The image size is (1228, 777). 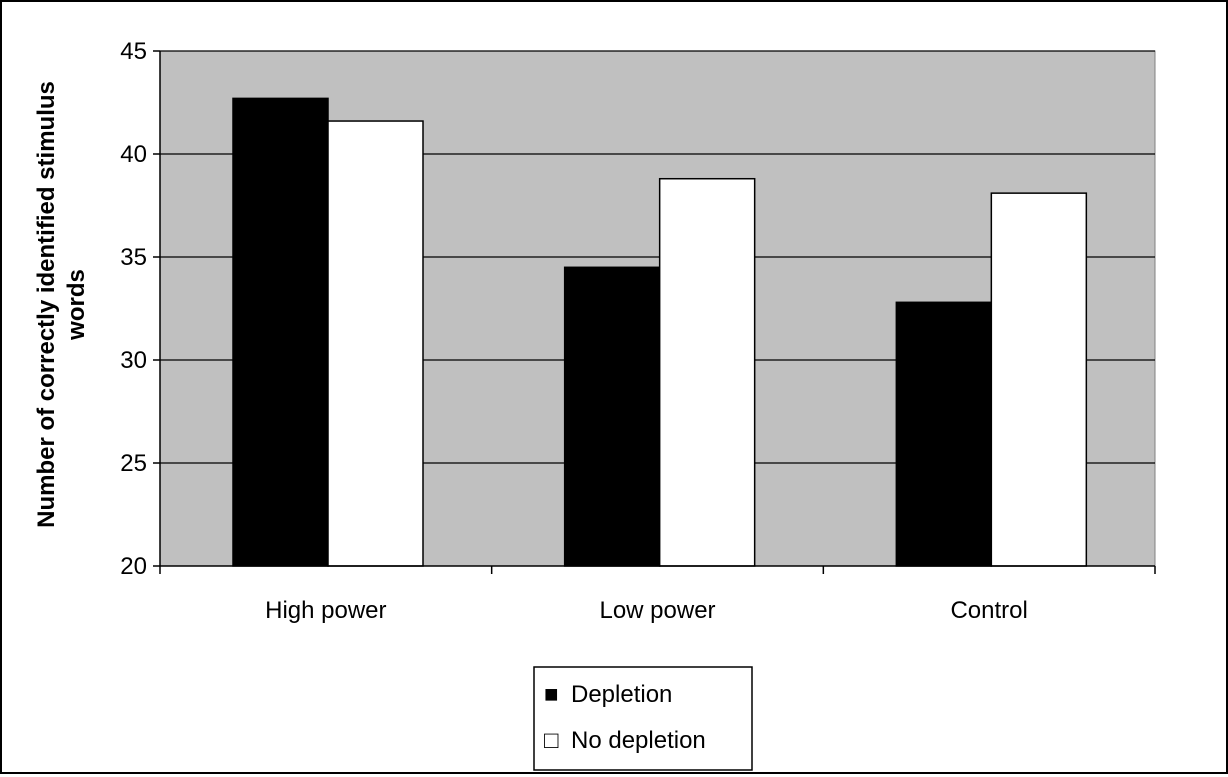 What do you see at coordinates (612, 416) in the screenshot?
I see `bar-low-power-depletion` at bounding box center [612, 416].